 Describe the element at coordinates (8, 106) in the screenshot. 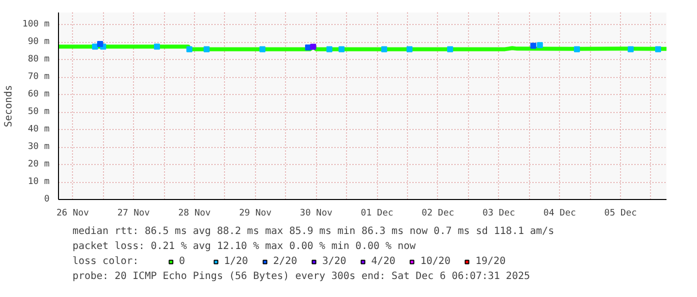

I see `y-axis-title: Seconds` at that location.